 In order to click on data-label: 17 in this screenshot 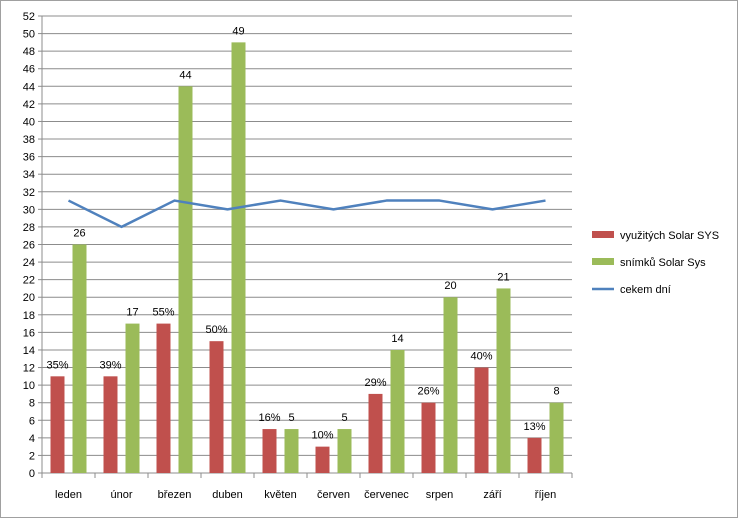, I will do `click(132, 313)`.